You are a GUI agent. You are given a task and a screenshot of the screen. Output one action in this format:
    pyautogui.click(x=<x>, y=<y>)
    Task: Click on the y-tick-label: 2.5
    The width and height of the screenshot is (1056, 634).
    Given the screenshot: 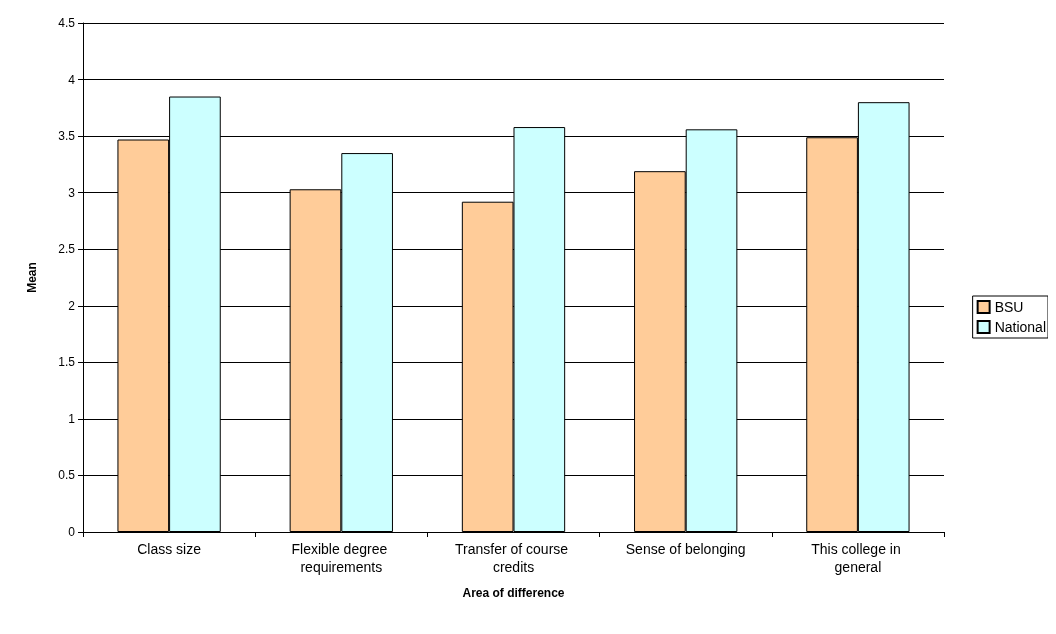 What is the action you would take?
    pyautogui.click(x=67, y=249)
    